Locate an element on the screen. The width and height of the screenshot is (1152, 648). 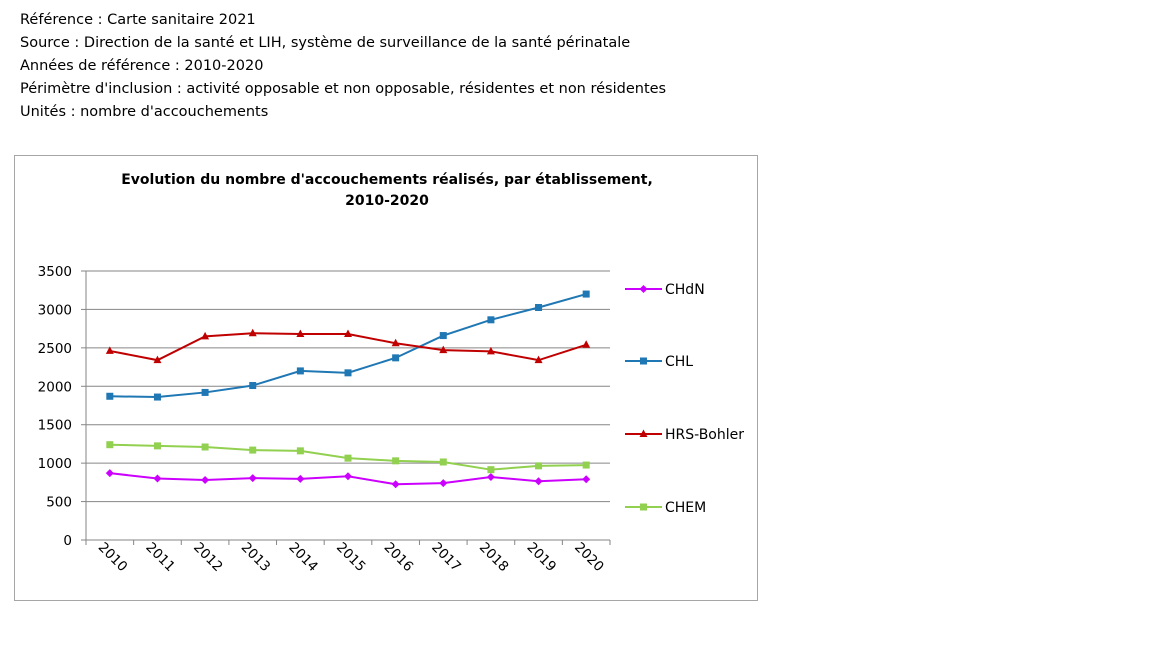
x-tick-label: 2020 is located at coordinates (589, 557).